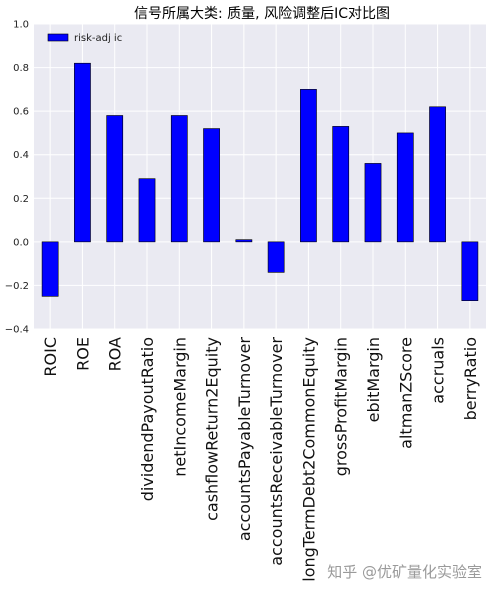 This screenshot has height=594, width=492. Describe the element at coordinates (115, 354) in the screenshot. I see `x-tick-label: ROA` at that location.